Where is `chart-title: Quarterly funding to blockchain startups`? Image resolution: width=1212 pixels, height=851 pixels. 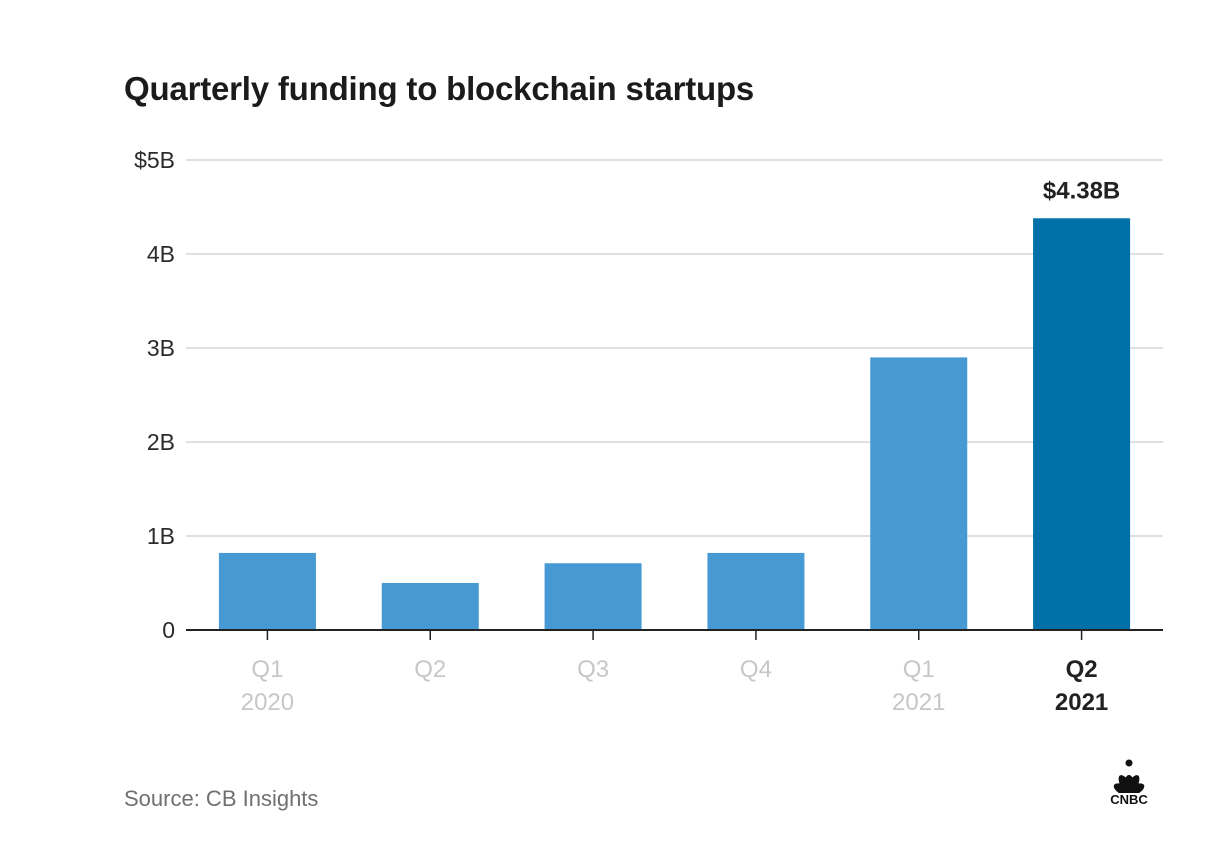 chart-title: Quarterly funding to blockchain startups is located at coordinates (439, 88).